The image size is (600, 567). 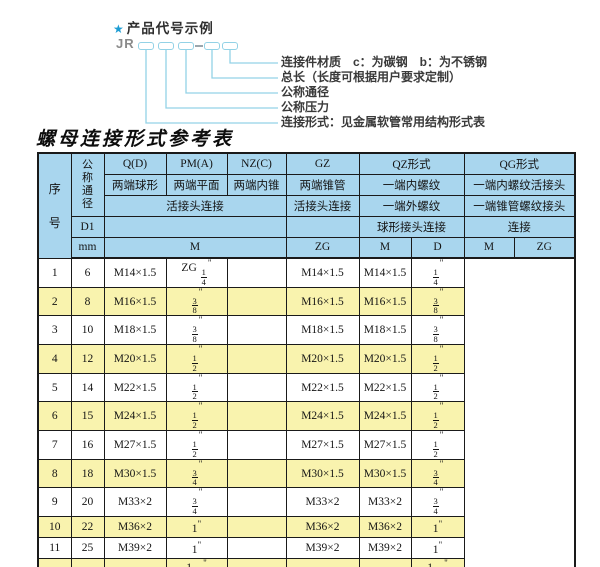 I want to click on cell-qg-zg: 1 2 ", so click(x=437, y=387).